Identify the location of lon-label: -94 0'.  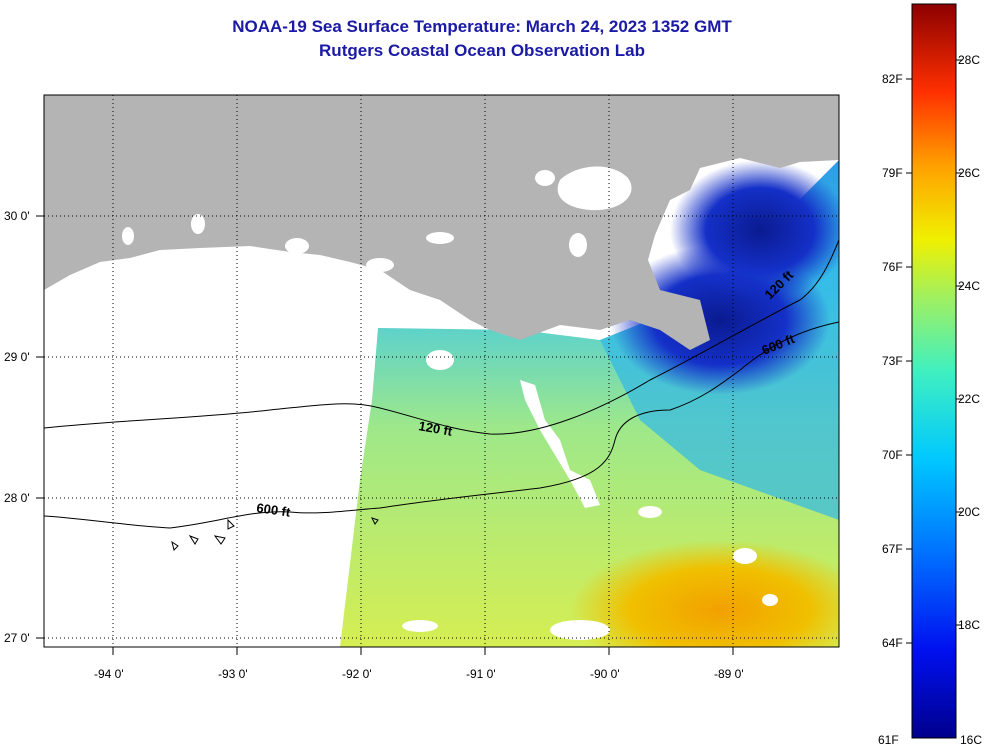
(109, 674).